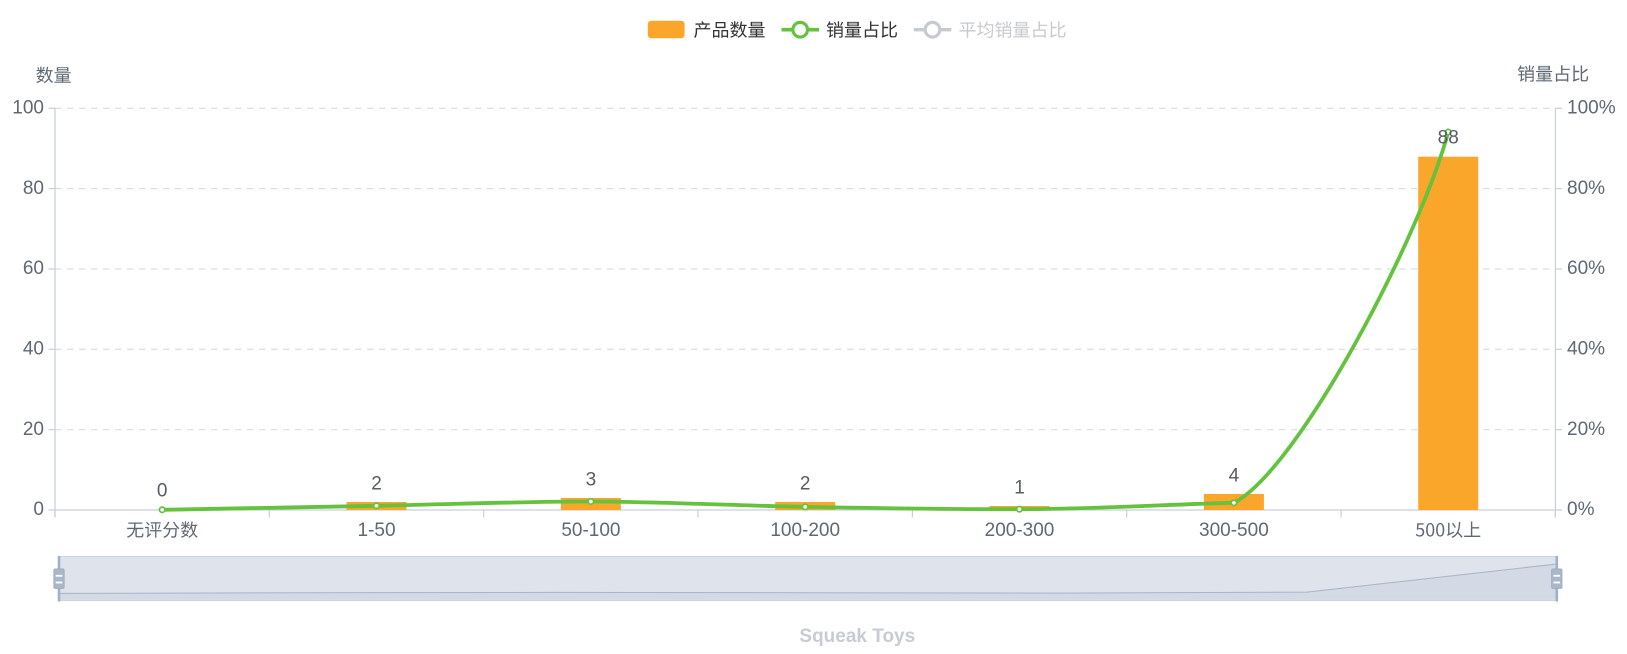 The width and height of the screenshot is (1627, 654). Describe the element at coordinates (805, 530) in the screenshot. I see `svg-text: 100-200` at that location.